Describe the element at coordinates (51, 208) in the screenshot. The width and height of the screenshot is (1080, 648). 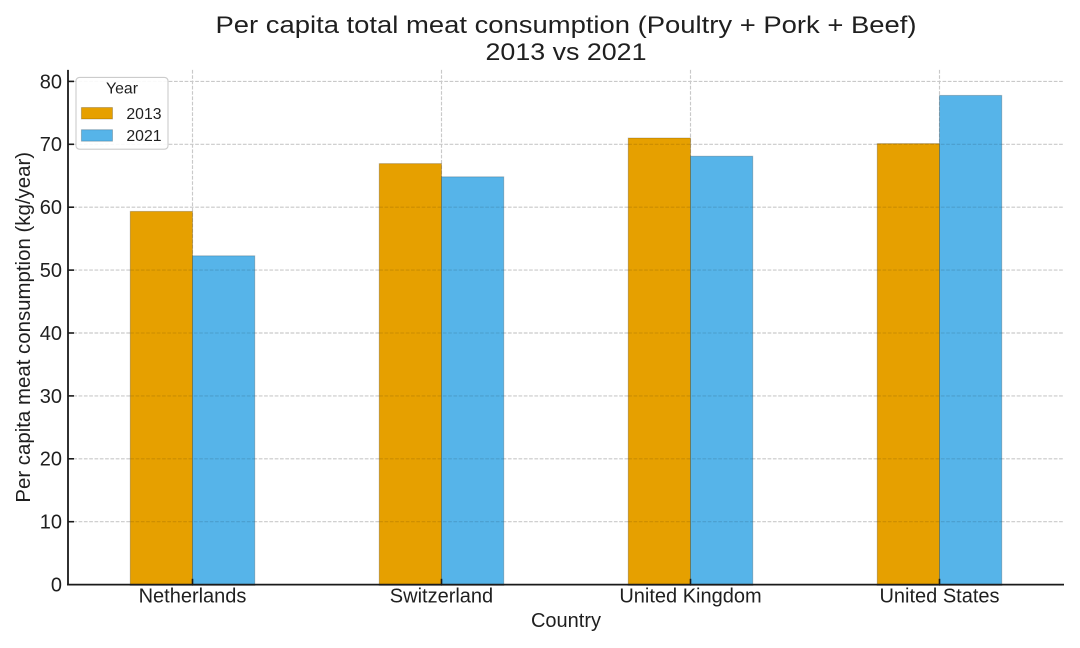
I see `svg-text: 60` at that location.